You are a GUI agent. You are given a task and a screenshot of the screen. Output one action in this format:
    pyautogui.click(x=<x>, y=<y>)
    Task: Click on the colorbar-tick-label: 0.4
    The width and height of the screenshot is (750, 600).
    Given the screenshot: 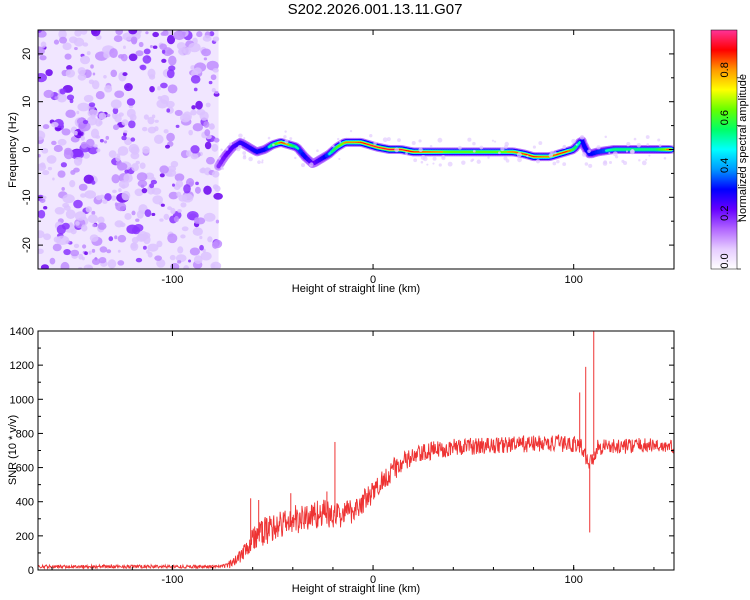 What is the action you would take?
    pyautogui.click(x=725, y=165)
    